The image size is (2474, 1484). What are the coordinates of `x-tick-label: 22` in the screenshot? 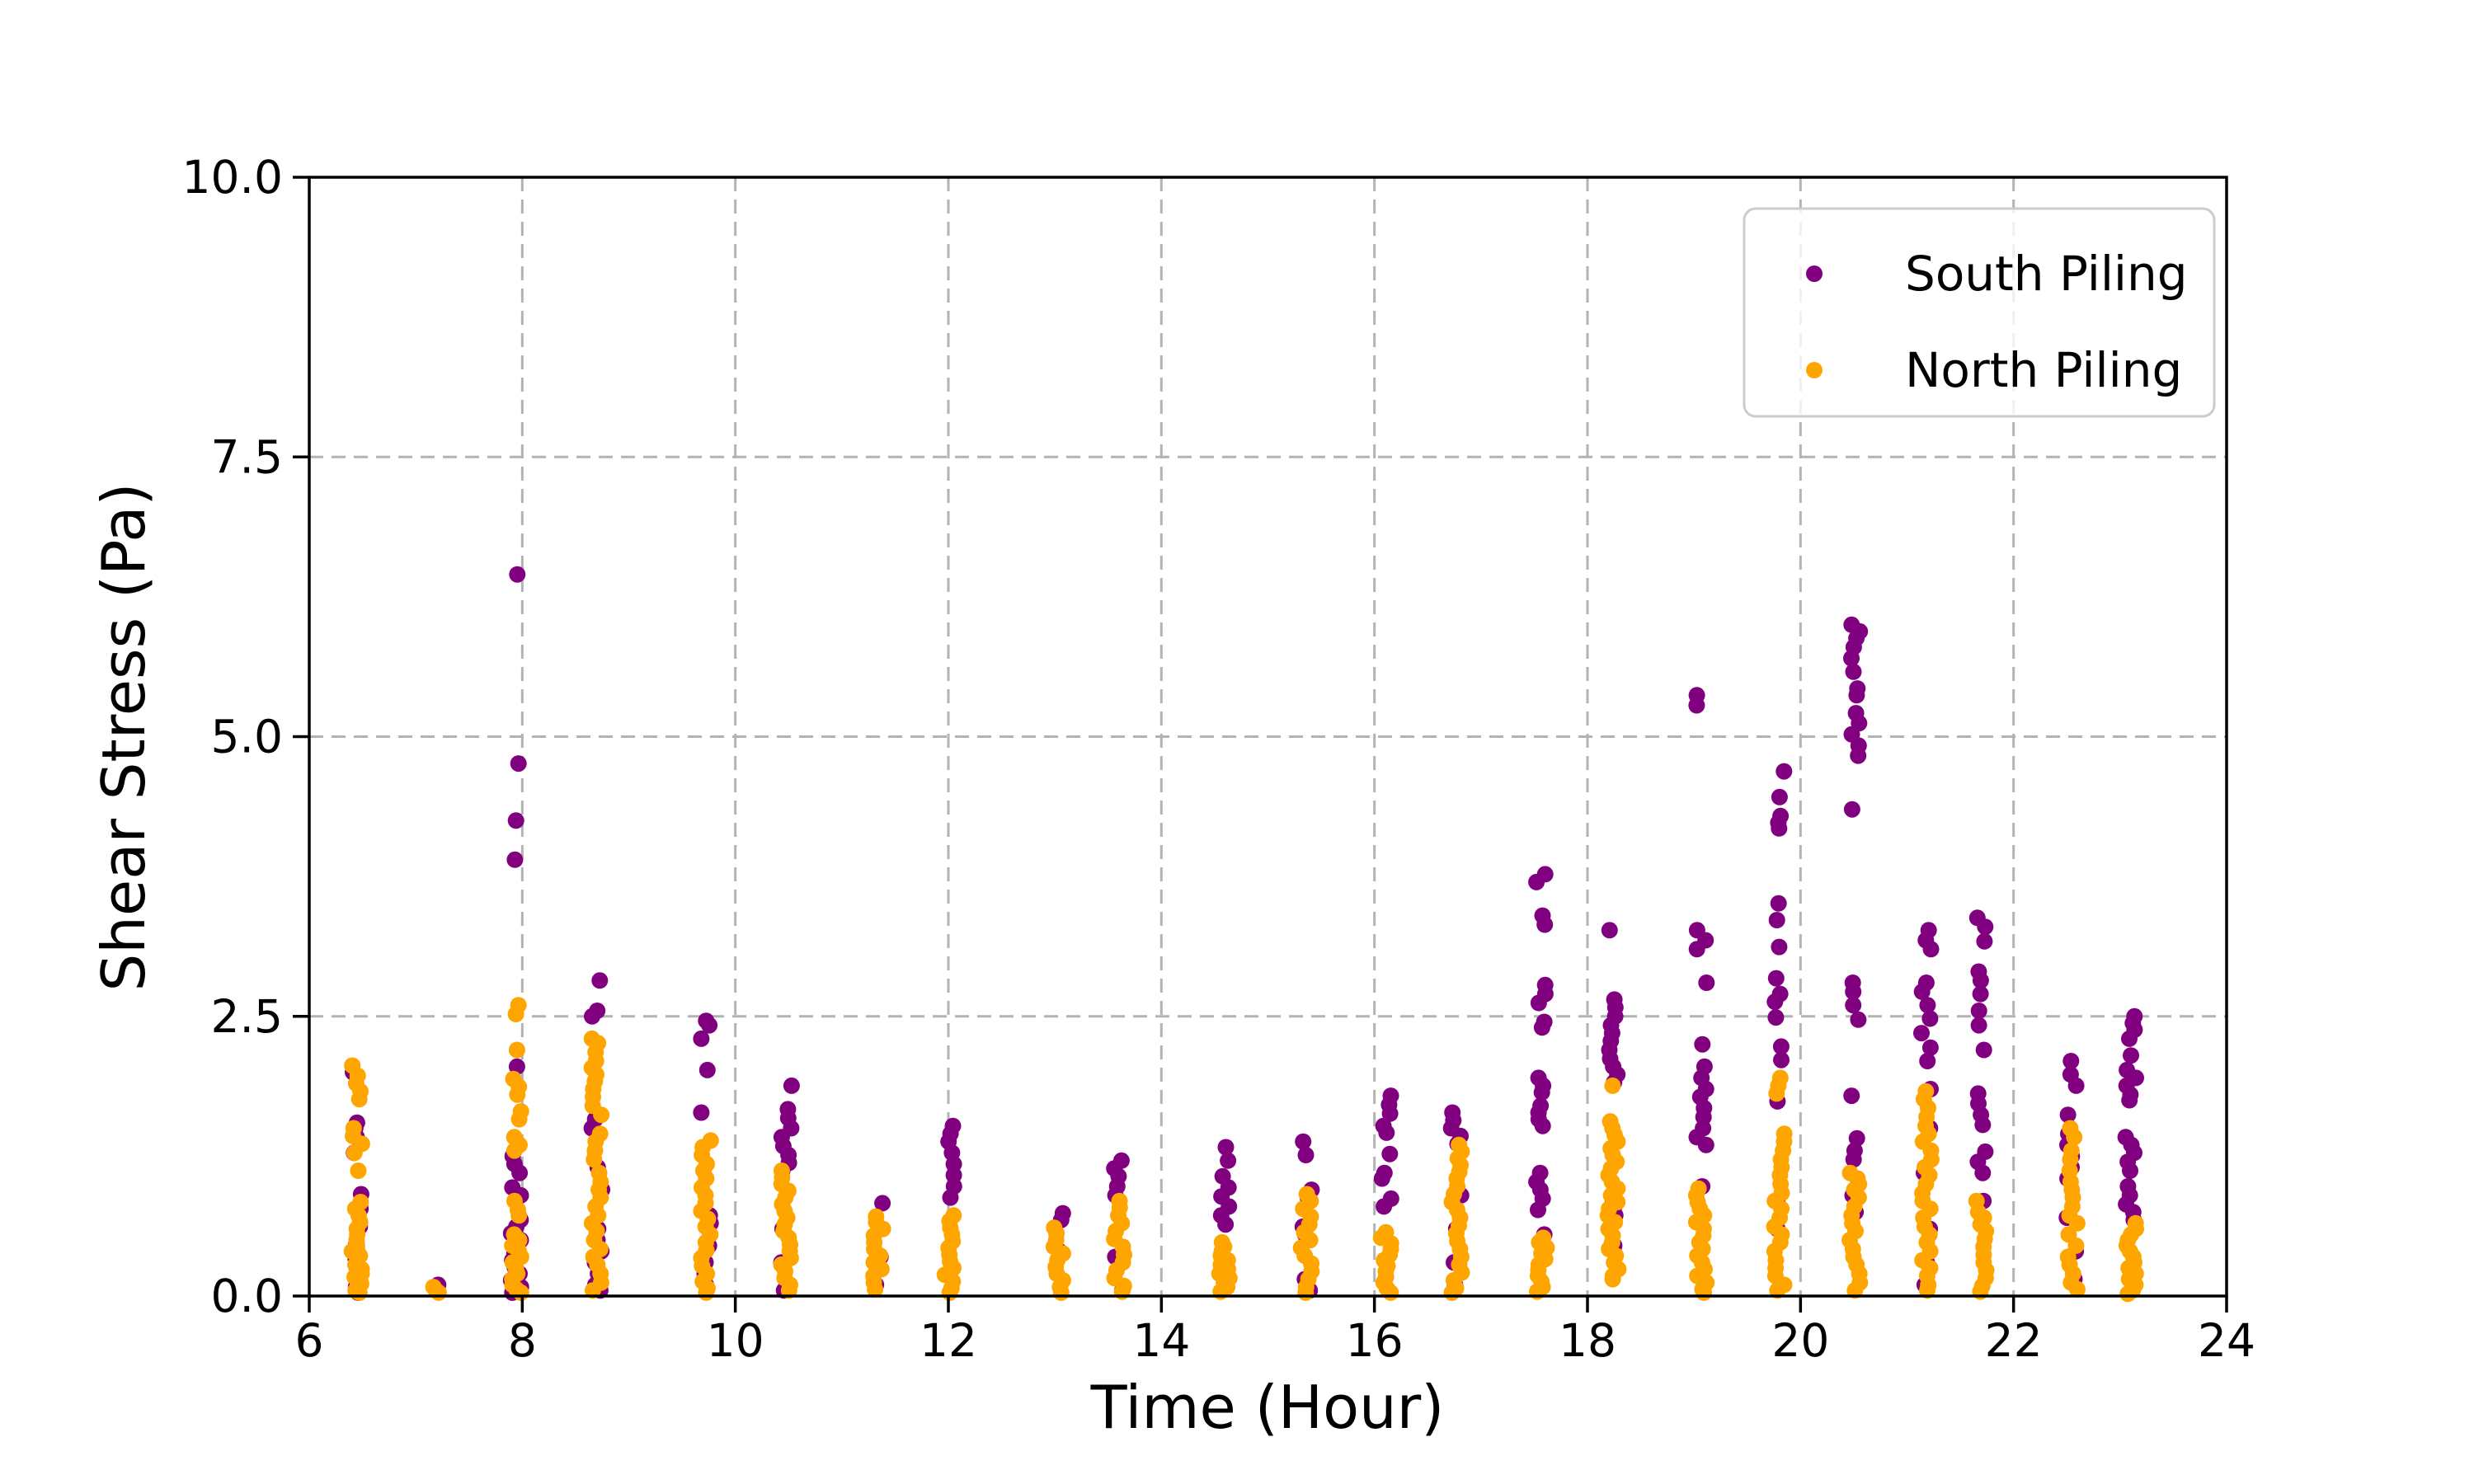 It's located at (2014, 1340).